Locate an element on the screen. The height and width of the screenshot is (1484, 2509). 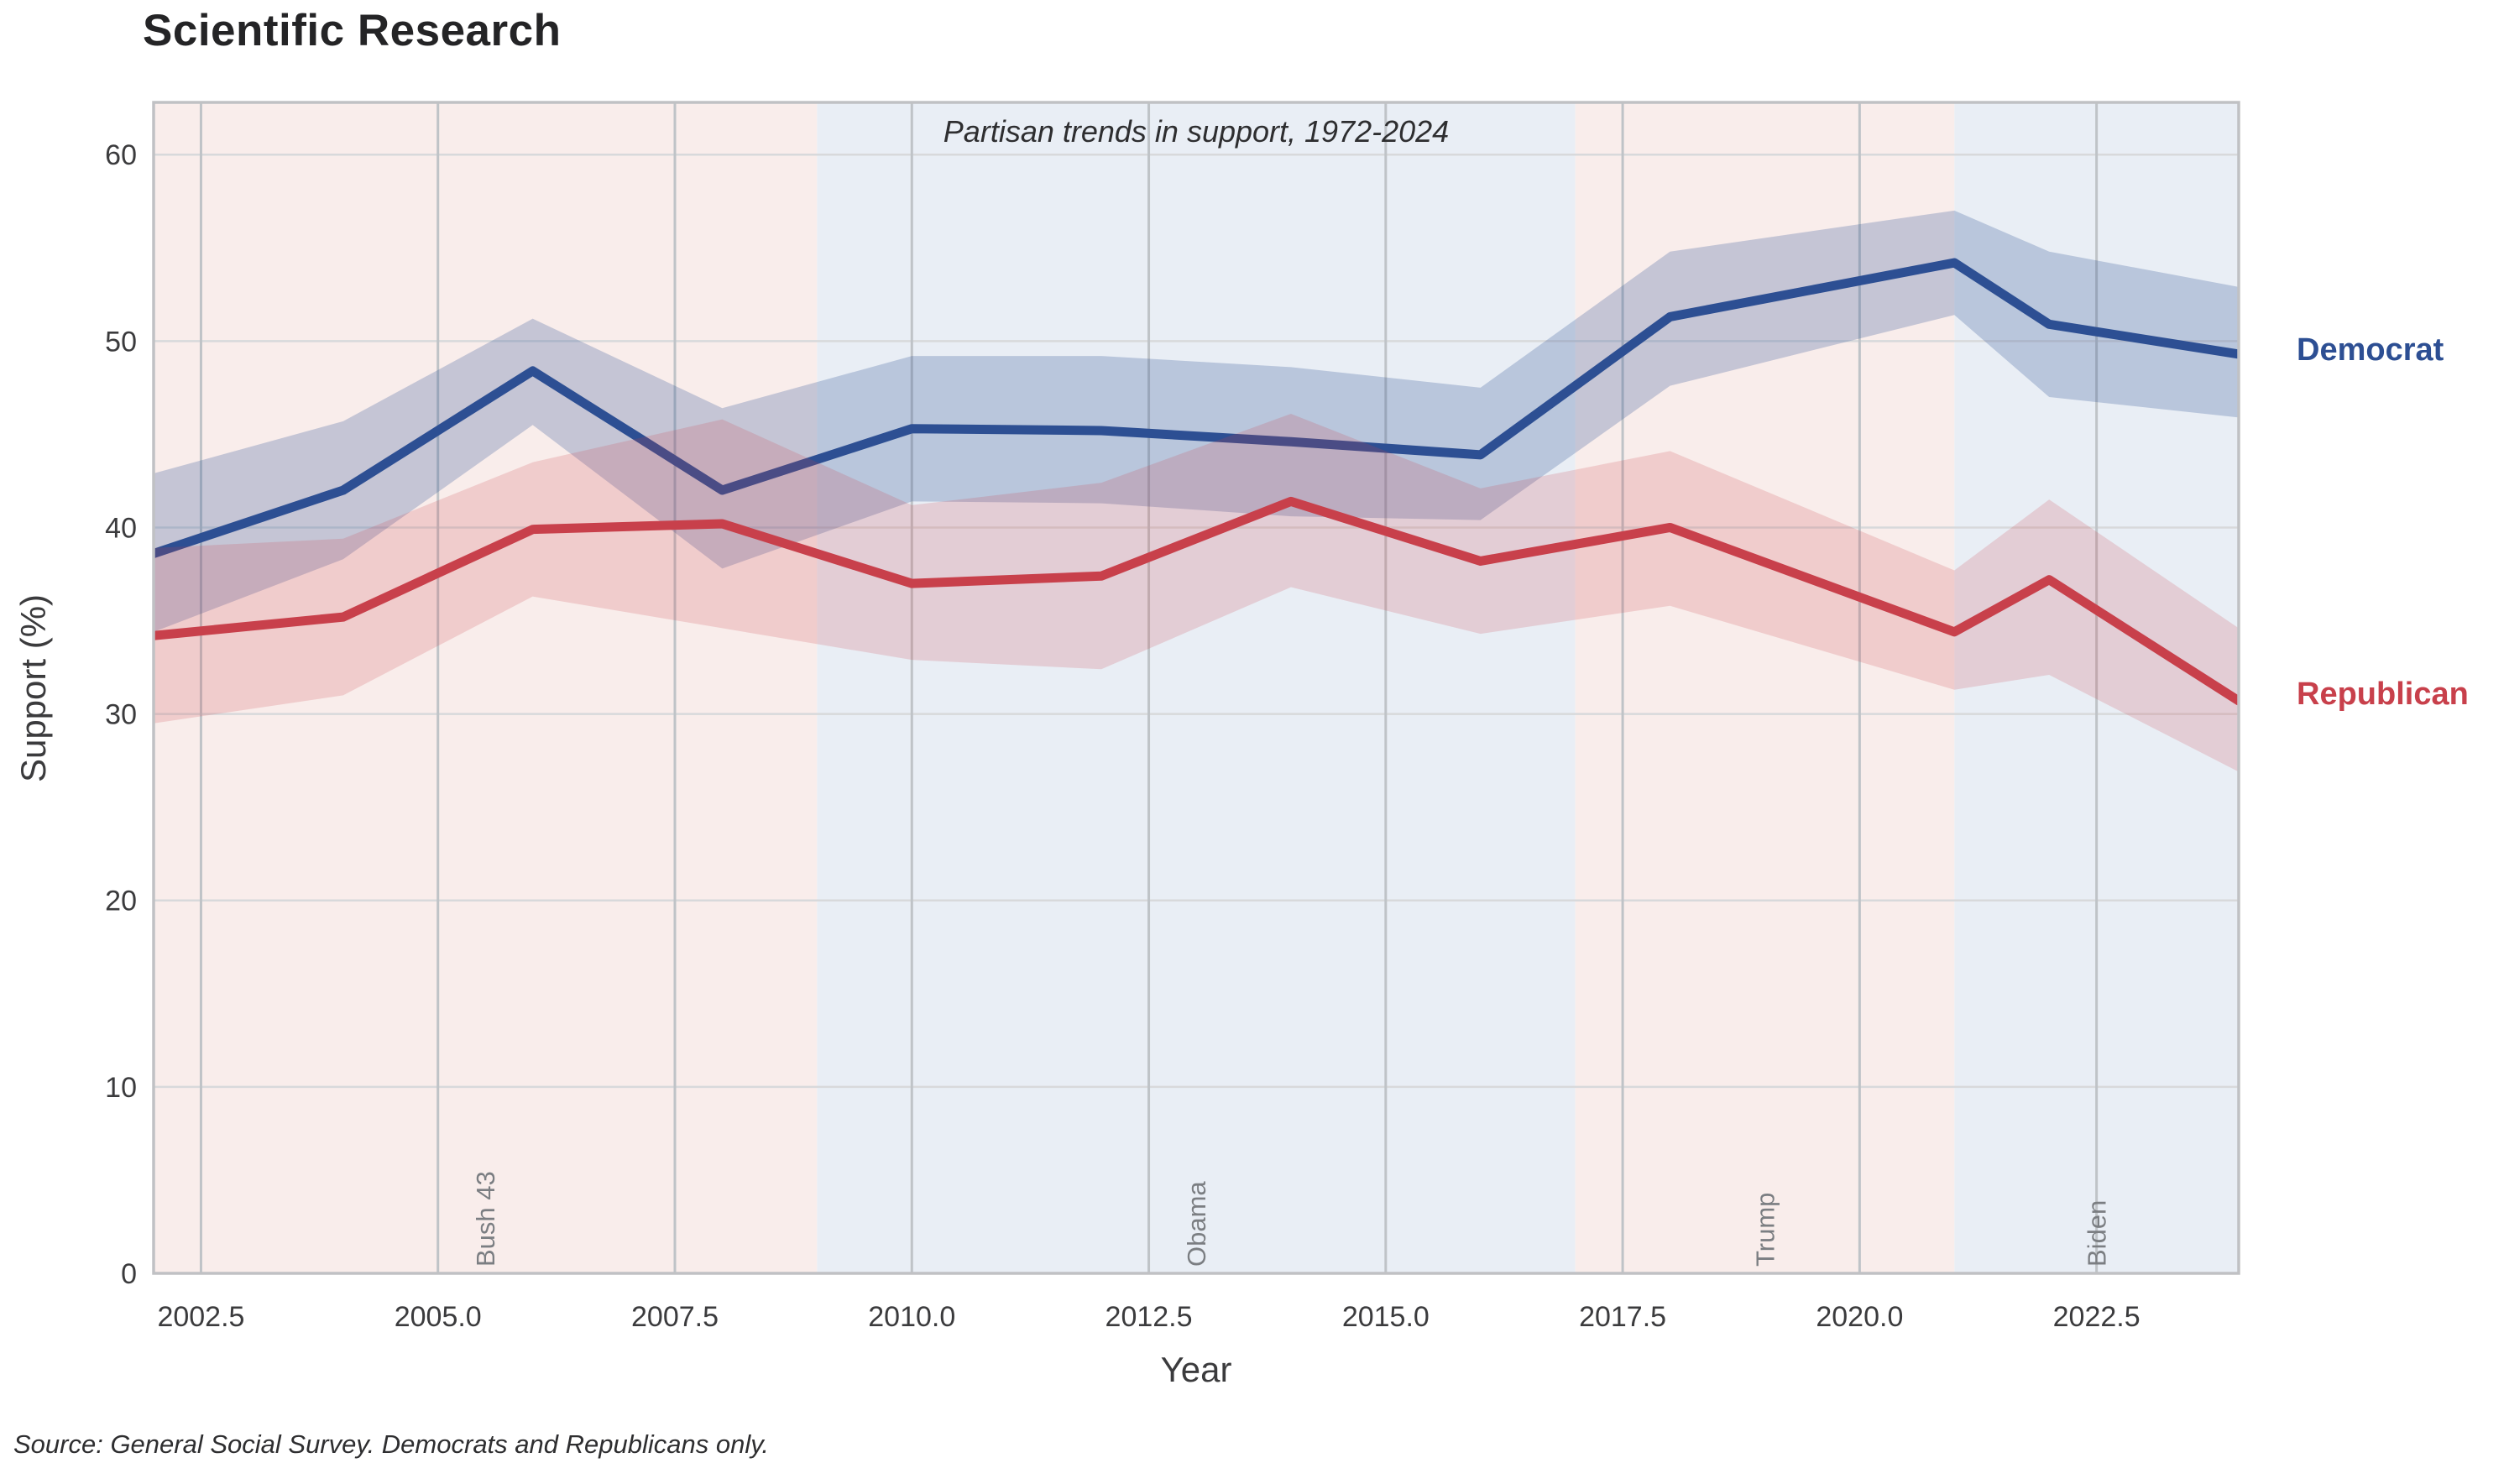
republican-line is located at coordinates (1196, 601).